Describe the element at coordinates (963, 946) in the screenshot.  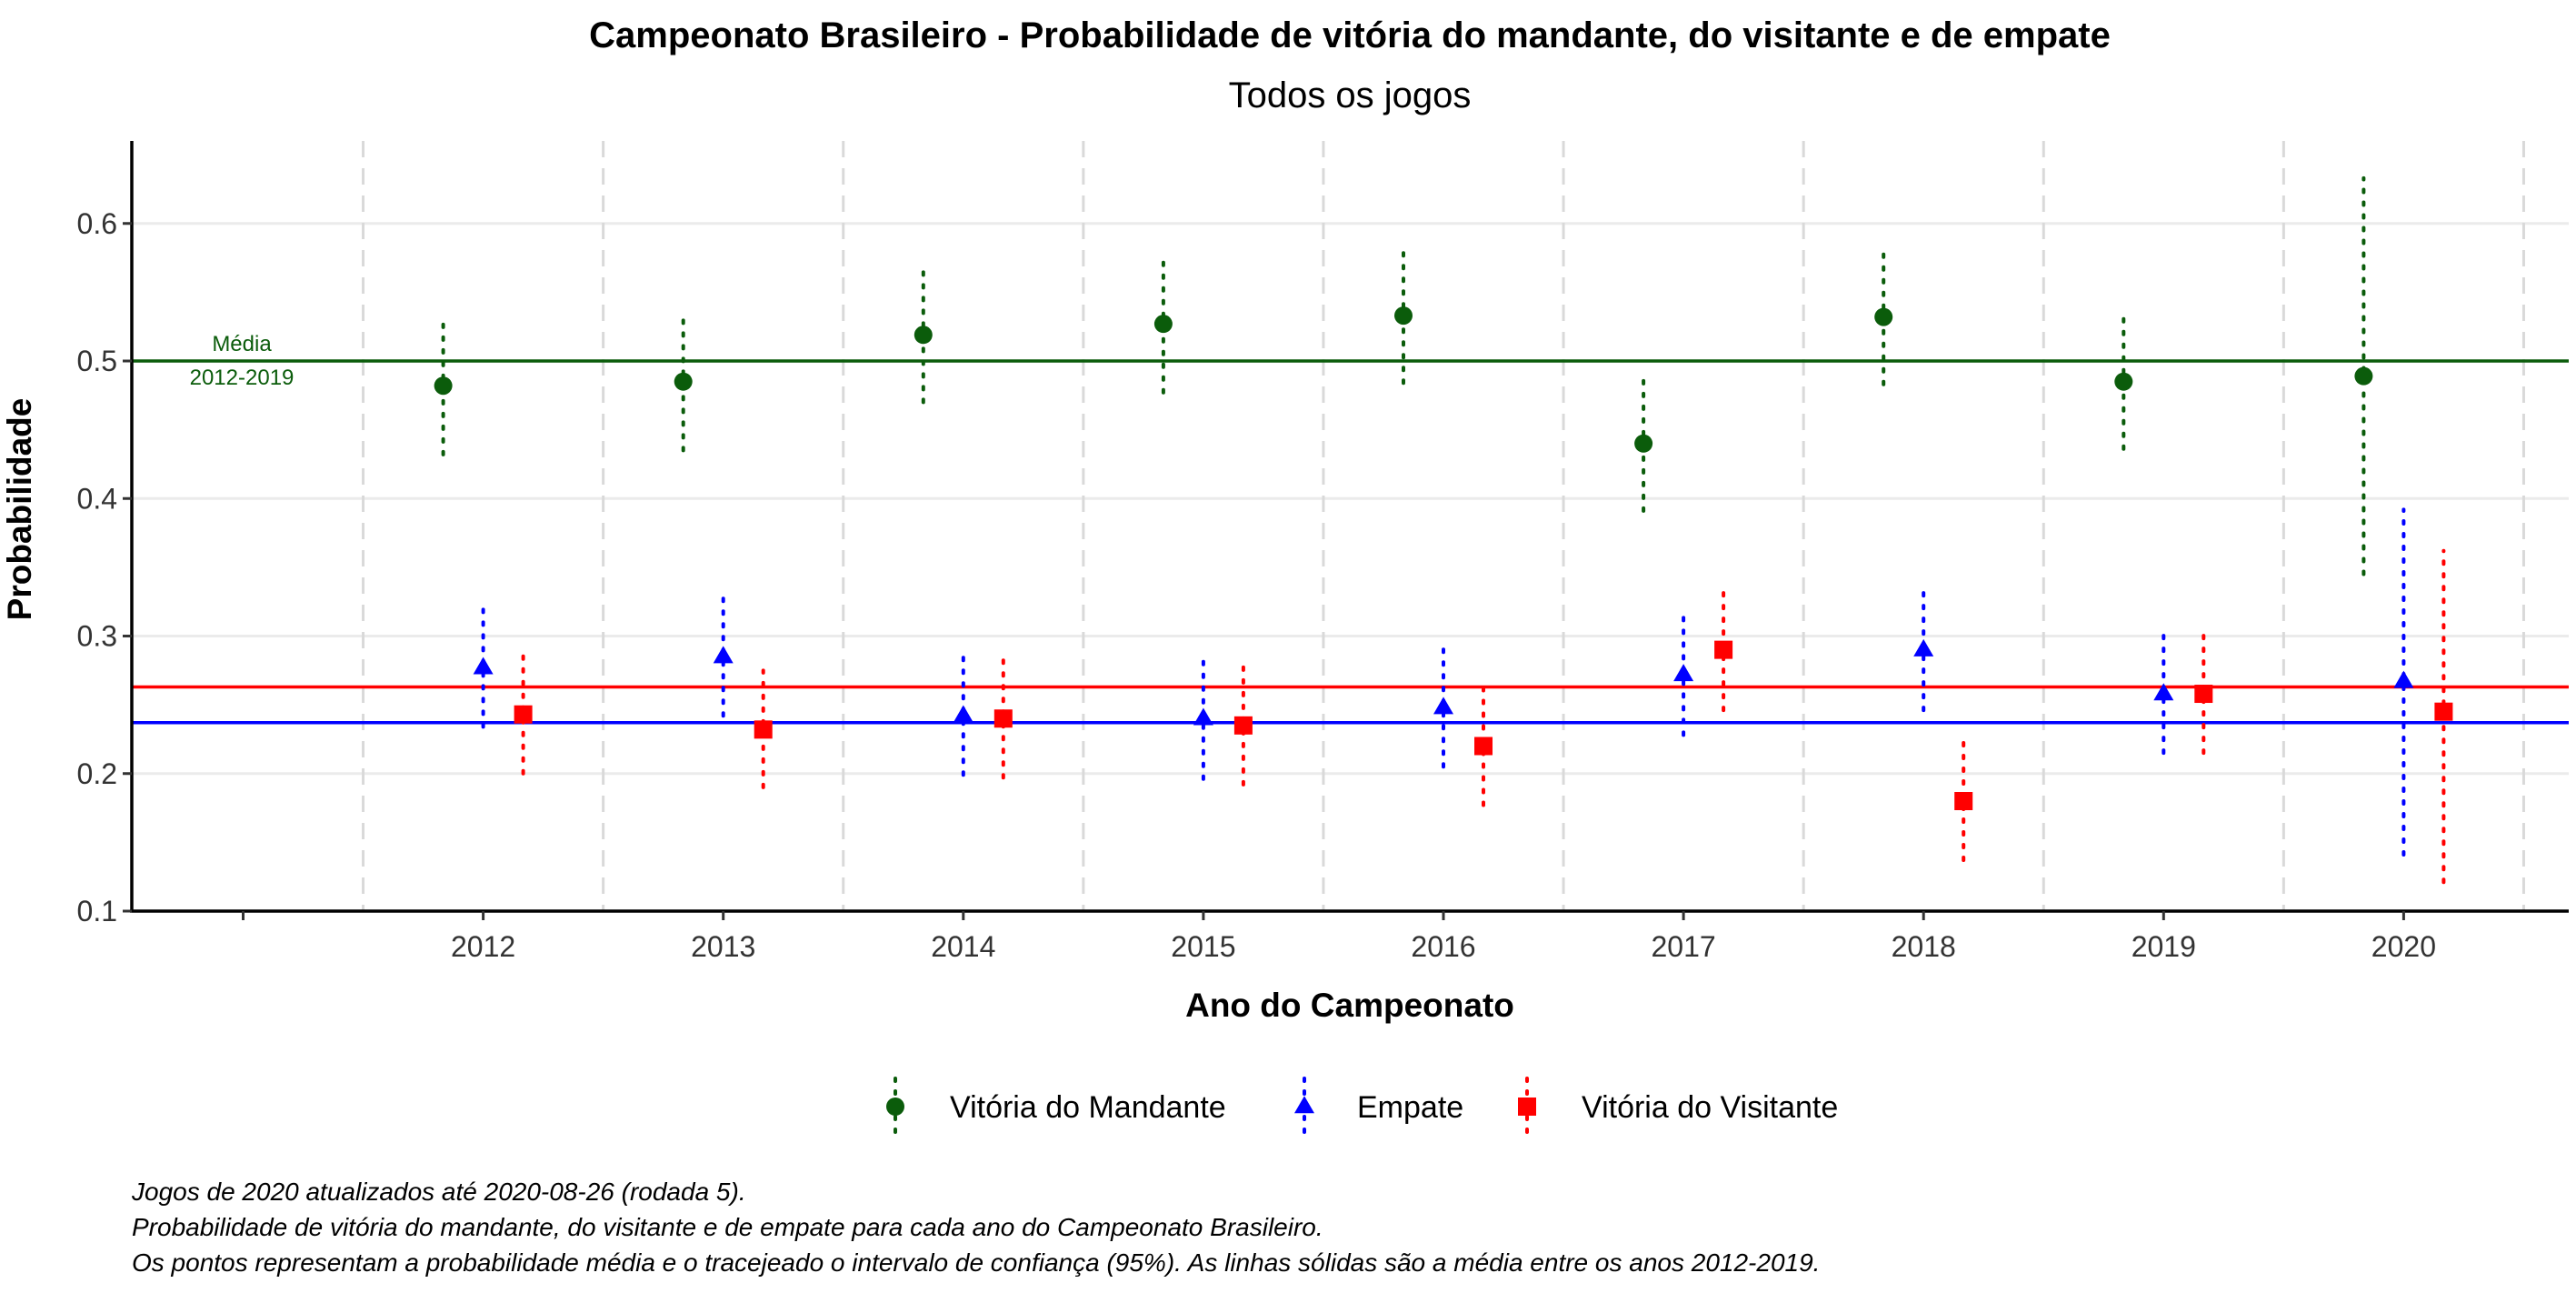
I see `x-tick-label: 2014` at that location.